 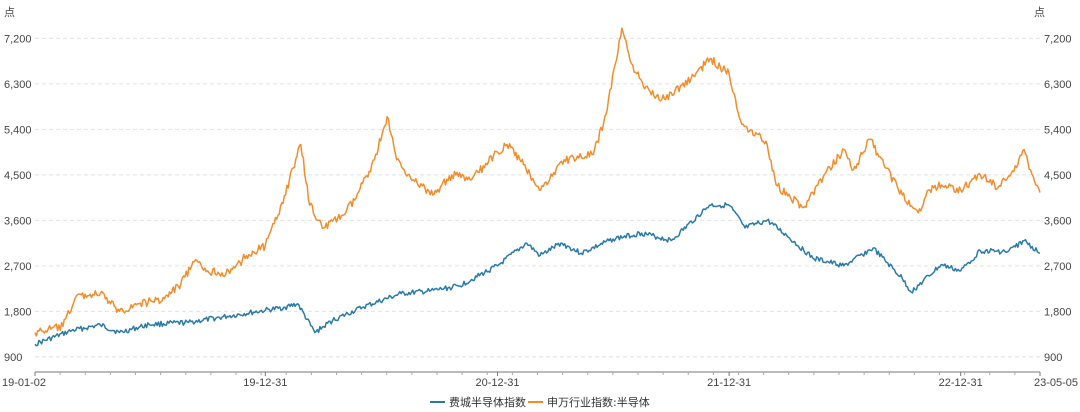 What do you see at coordinates (598, 402) in the screenshot?
I see `legend-label-2: 申万行业指数:半导体` at bounding box center [598, 402].